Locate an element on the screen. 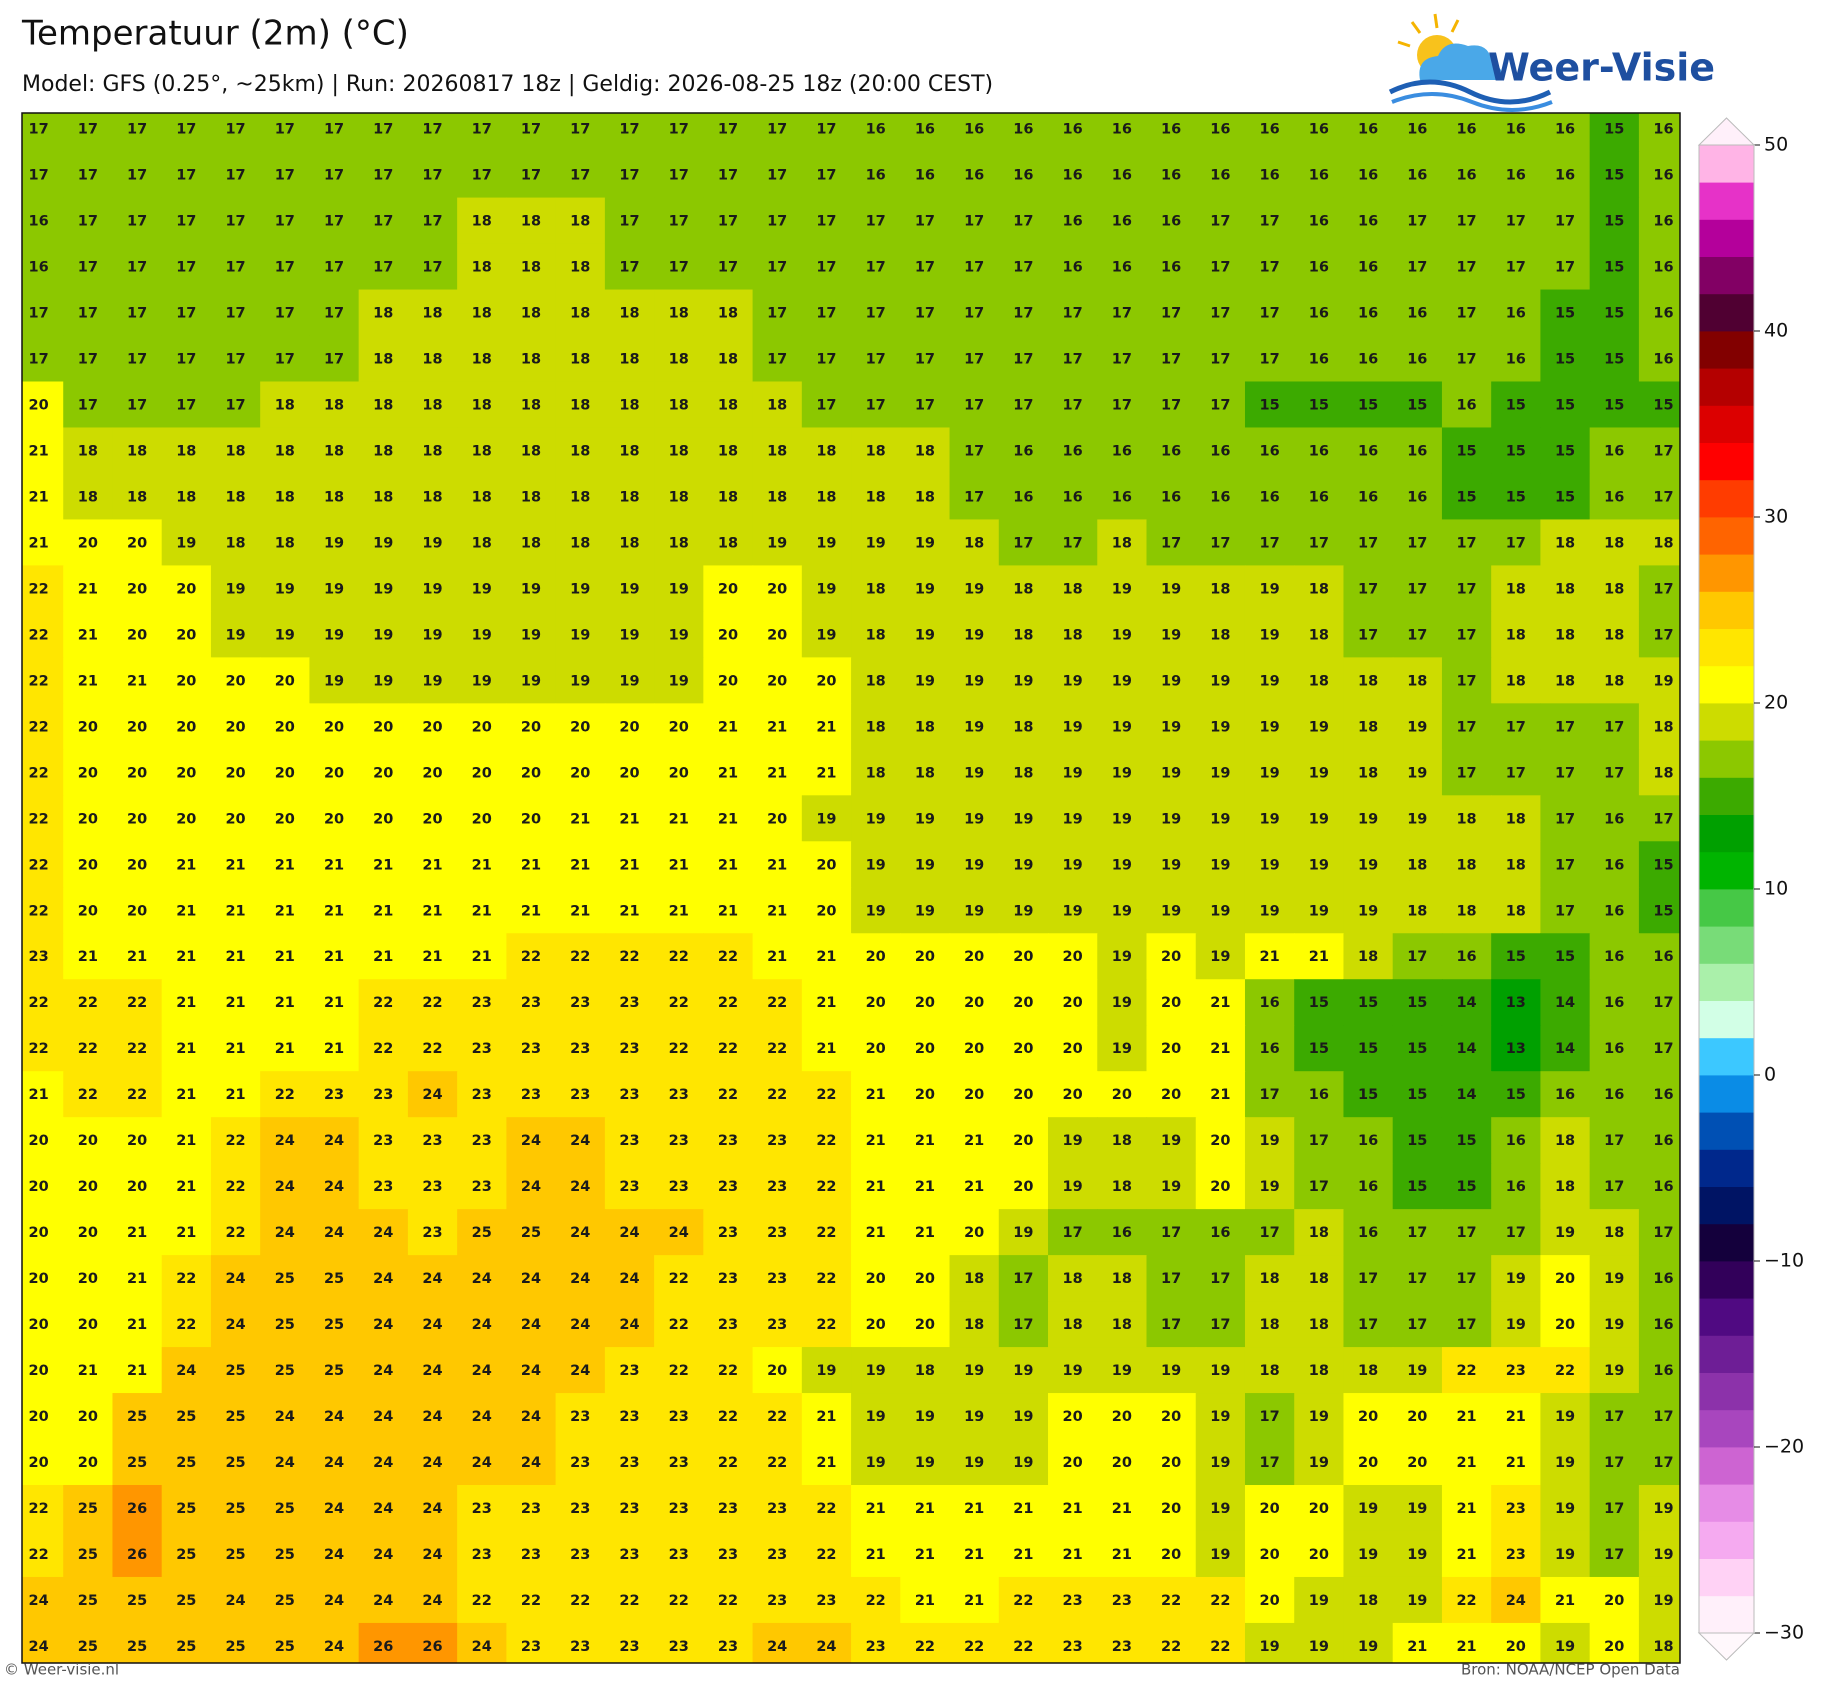 This screenshot has width=1824, height=1681. colorbar-tick-label: 20 is located at coordinates (1776, 703).